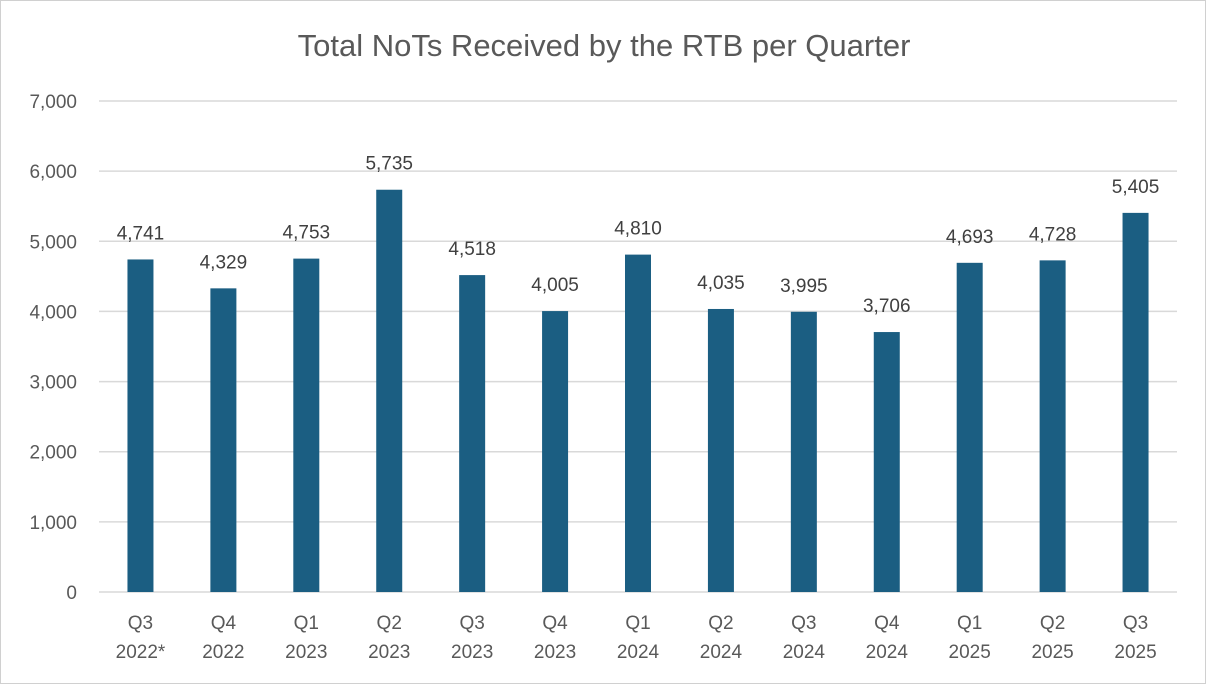 This screenshot has width=1206, height=685. What do you see at coordinates (71, 593) in the screenshot?
I see `y-tick-label: 0` at bounding box center [71, 593].